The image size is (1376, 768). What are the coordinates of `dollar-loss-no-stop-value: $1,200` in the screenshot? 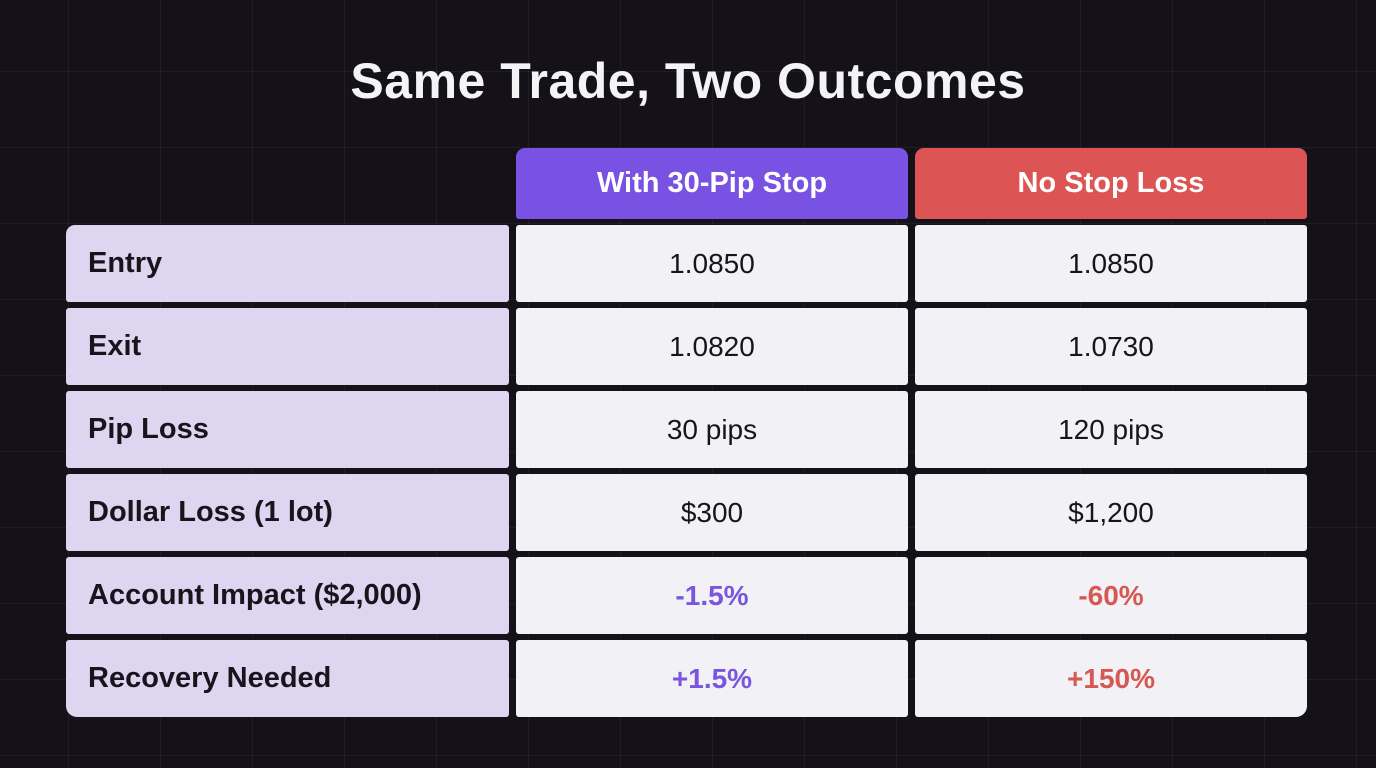 It's located at (1111, 512).